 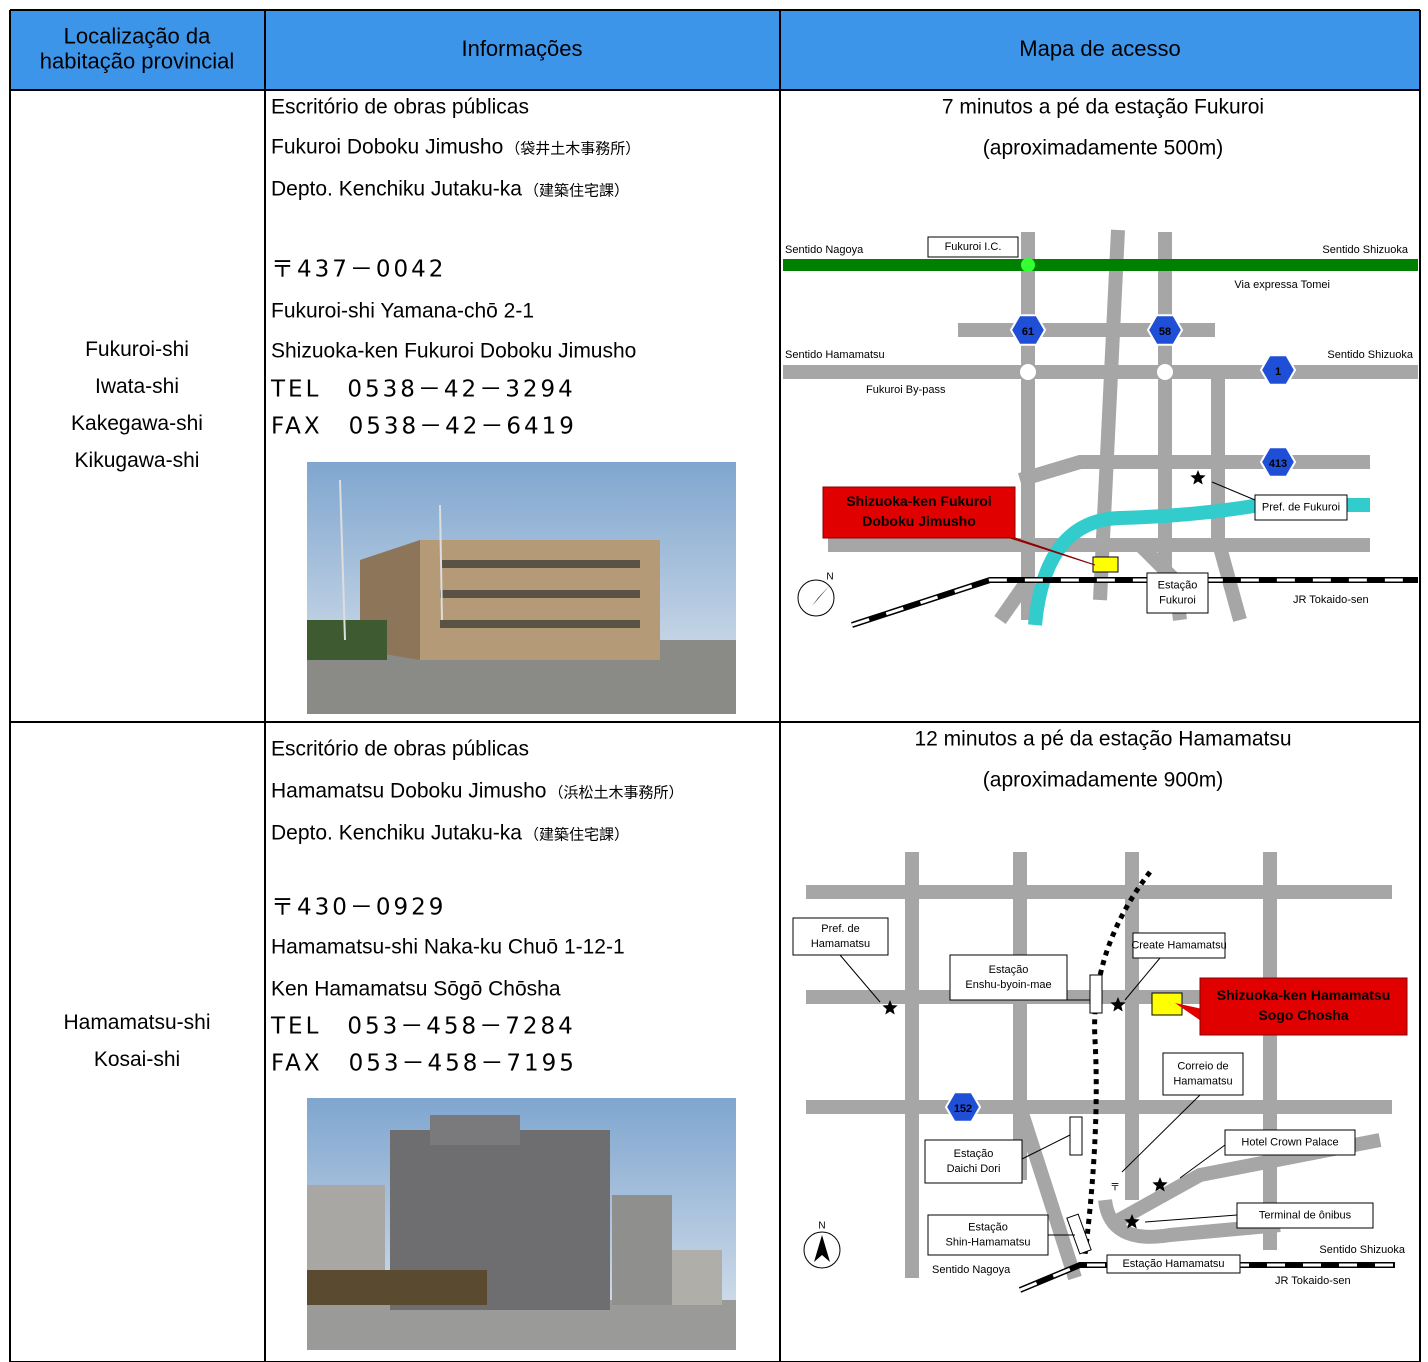 What do you see at coordinates (416, 989) in the screenshot?
I see `info-line: Ken Hamamatsu Sōgō Chōsha` at bounding box center [416, 989].